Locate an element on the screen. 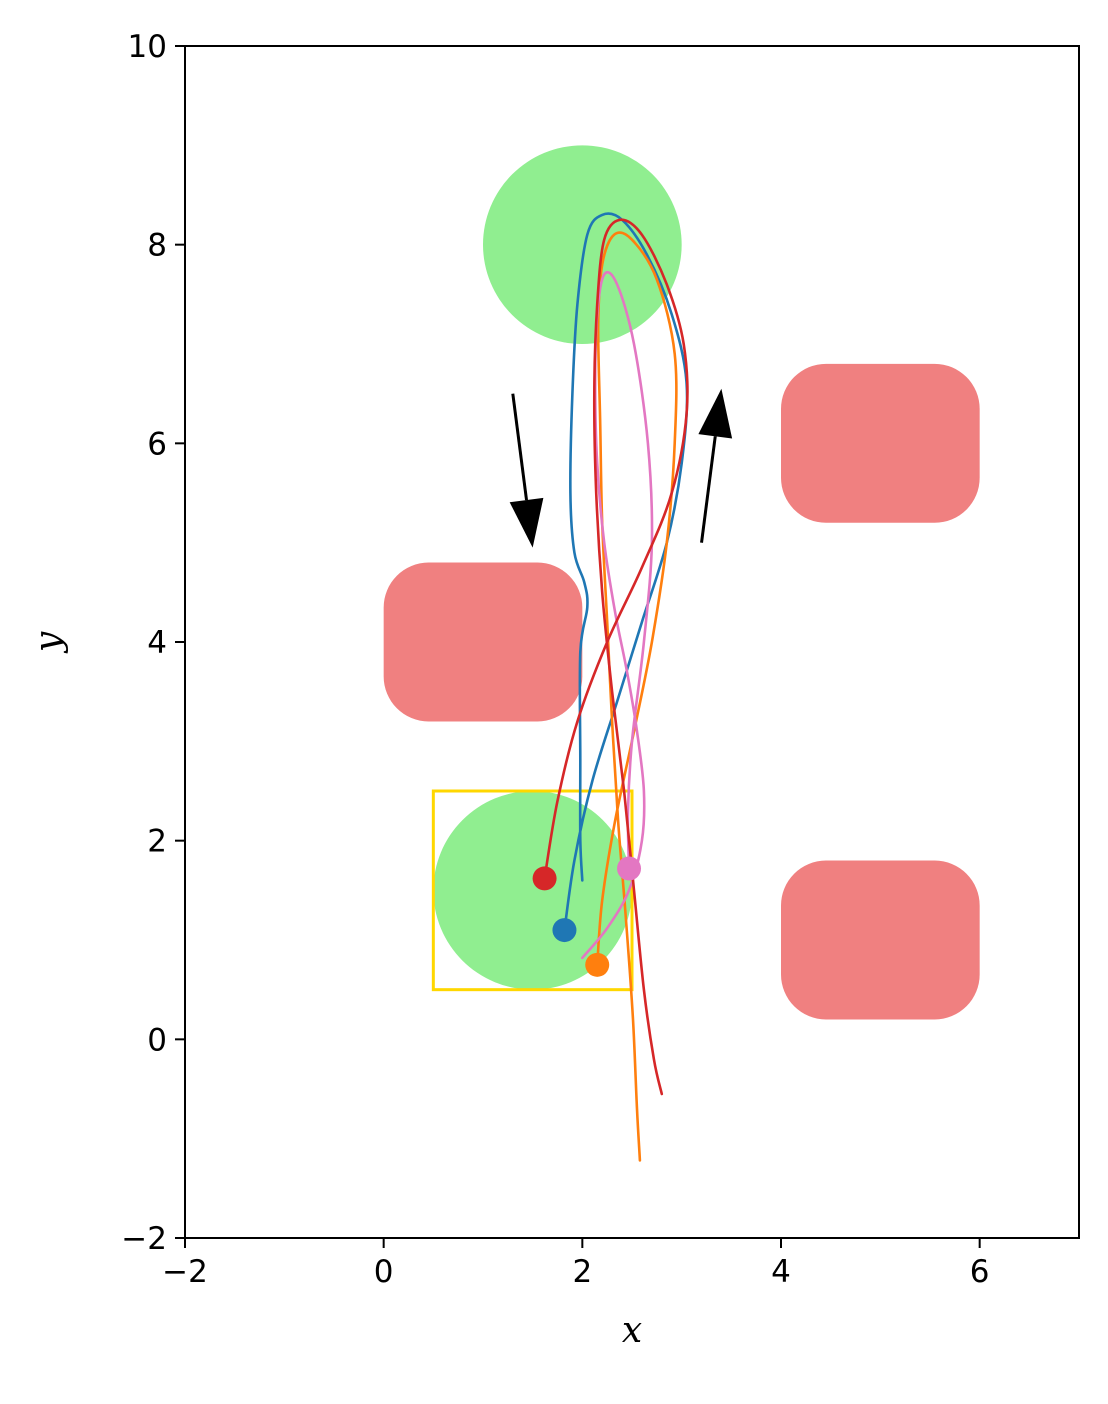 The height and width of the screenshot is (1404, 1108). markers-layer is located at coordinates (587, 916).